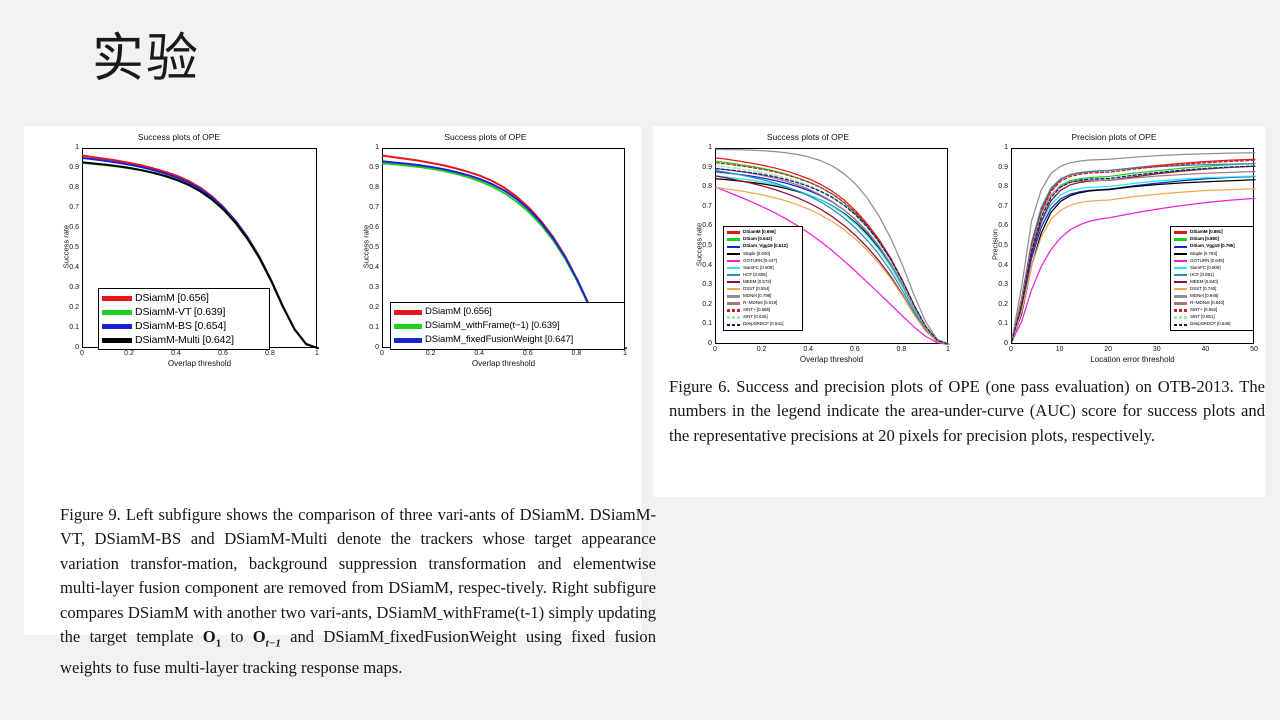 The height and width of the screenshot is (720, 1280). I want to click on legend-item: SINT [0.851], so click(1212, 317).